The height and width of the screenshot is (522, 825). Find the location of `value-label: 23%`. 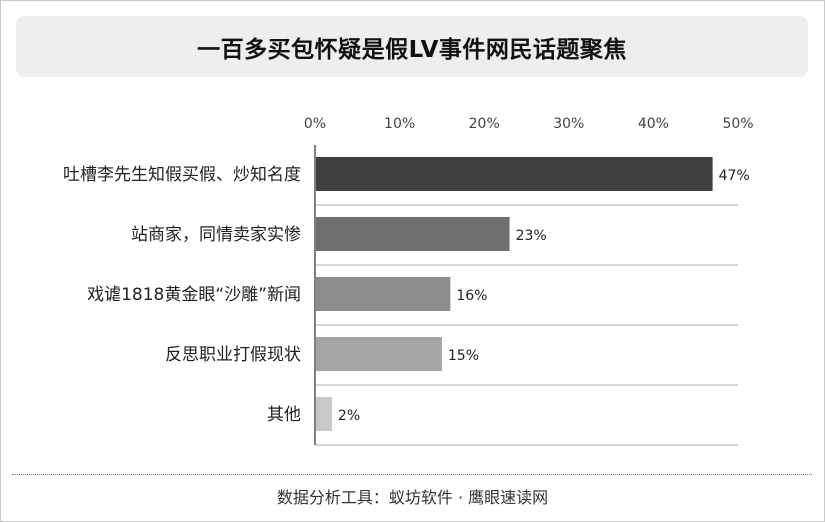

value-label: 23% is located at coordinates (531, 236).